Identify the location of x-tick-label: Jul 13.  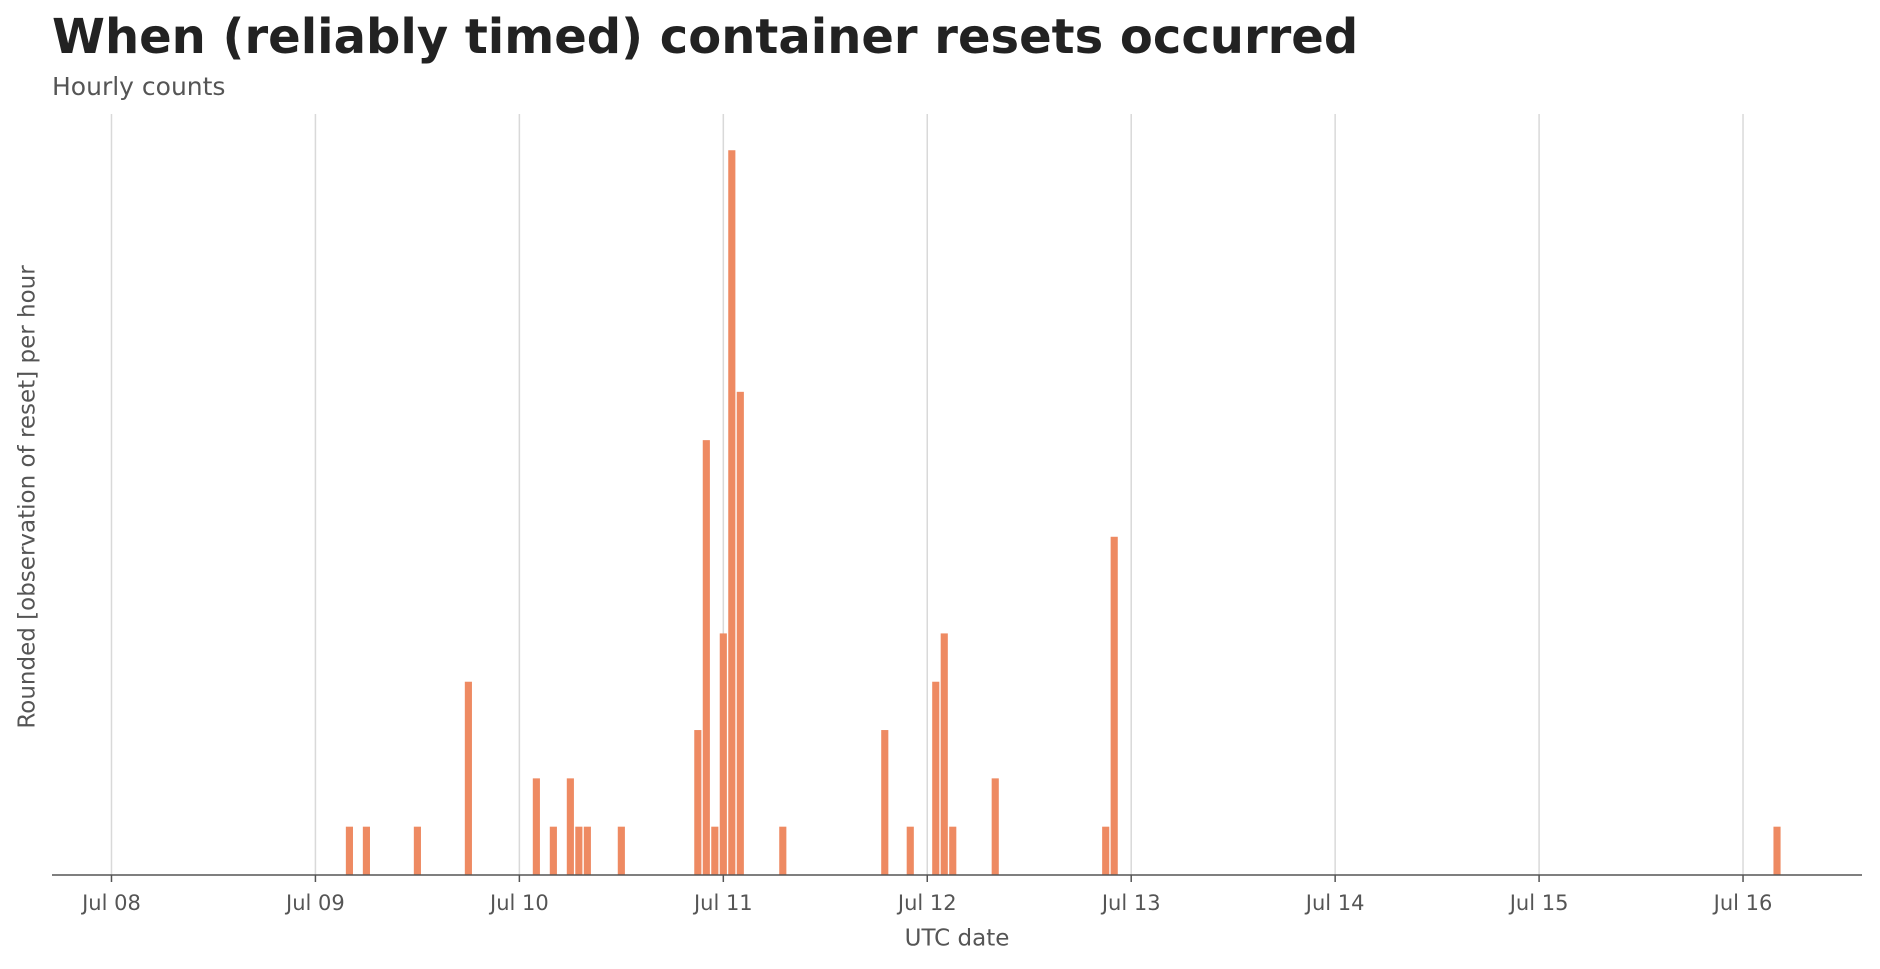
(1130, 903).